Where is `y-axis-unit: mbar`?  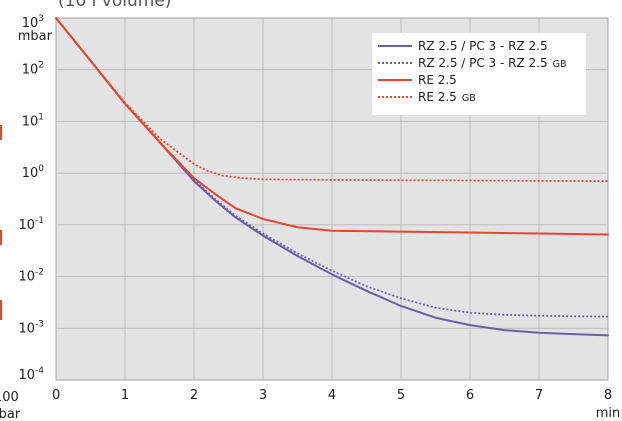 y-axis-unit: mbar is located at coordinates (35, 36).